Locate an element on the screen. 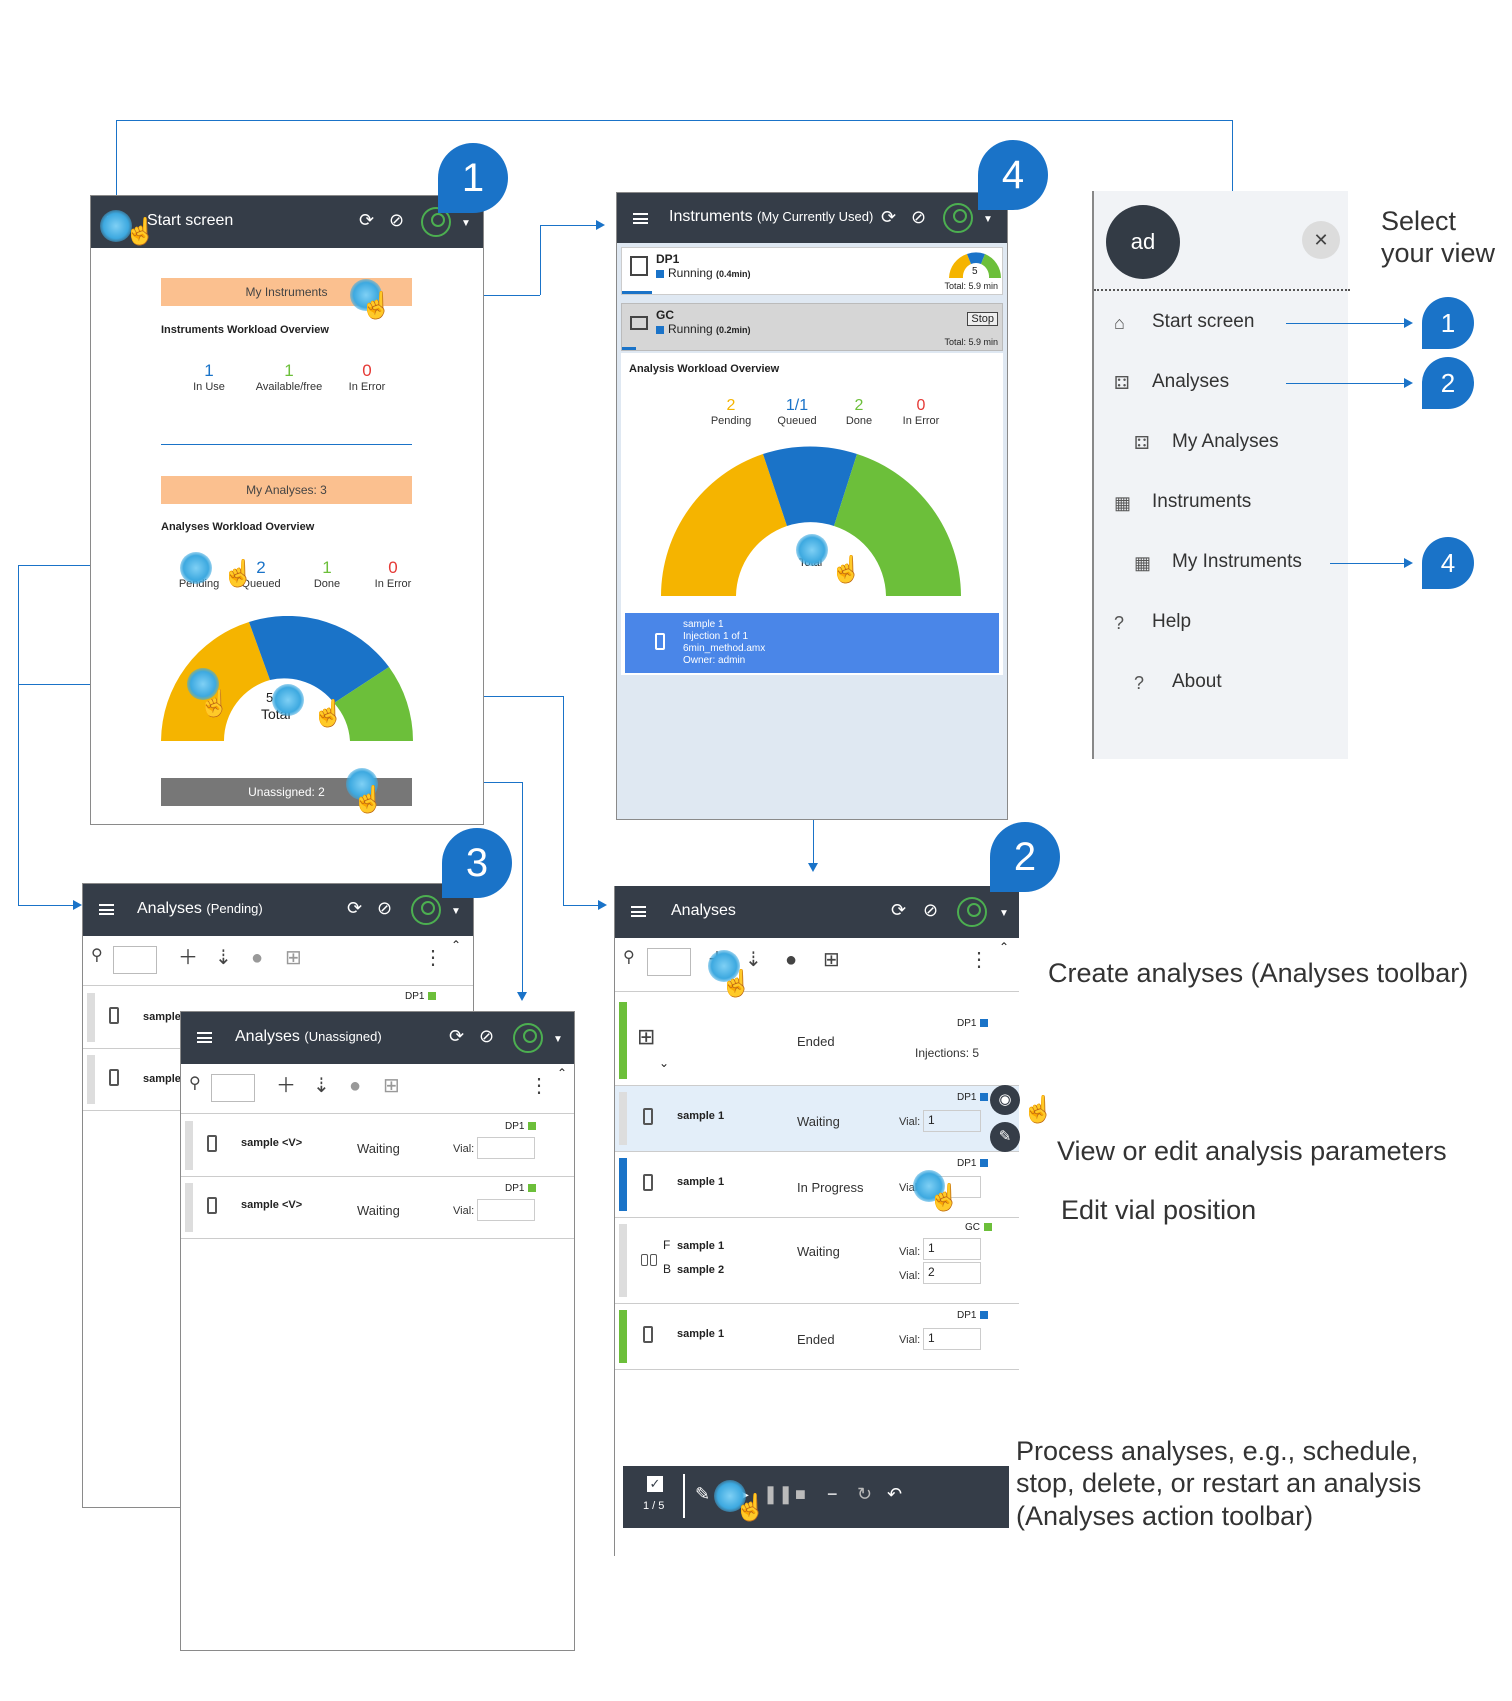 Image resolution: width=1512 pixels, height=1701 pixels. menu-item: Start screen is located at coordinates (1203, 321).